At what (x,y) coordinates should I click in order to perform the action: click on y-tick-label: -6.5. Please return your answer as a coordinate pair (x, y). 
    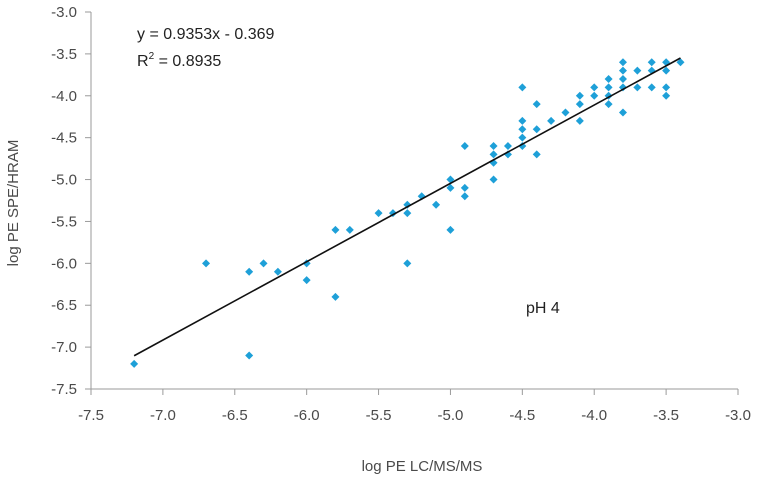
    Looking at the image, I should click on (64, 305).